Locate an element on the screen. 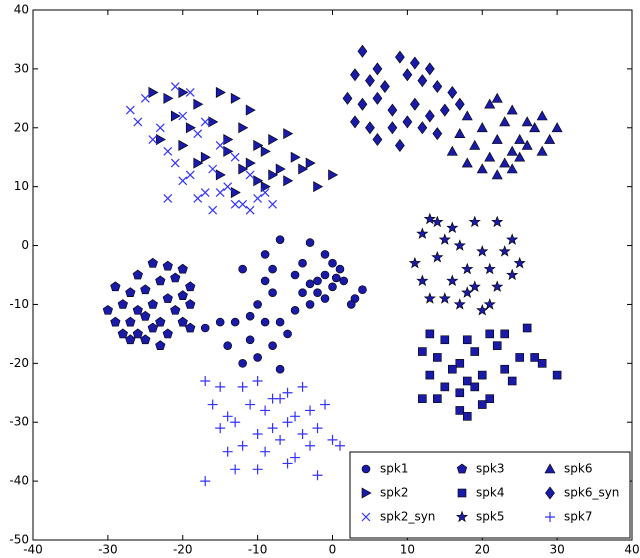  y-tick-label: 30 is located at coordinates (21, 68).